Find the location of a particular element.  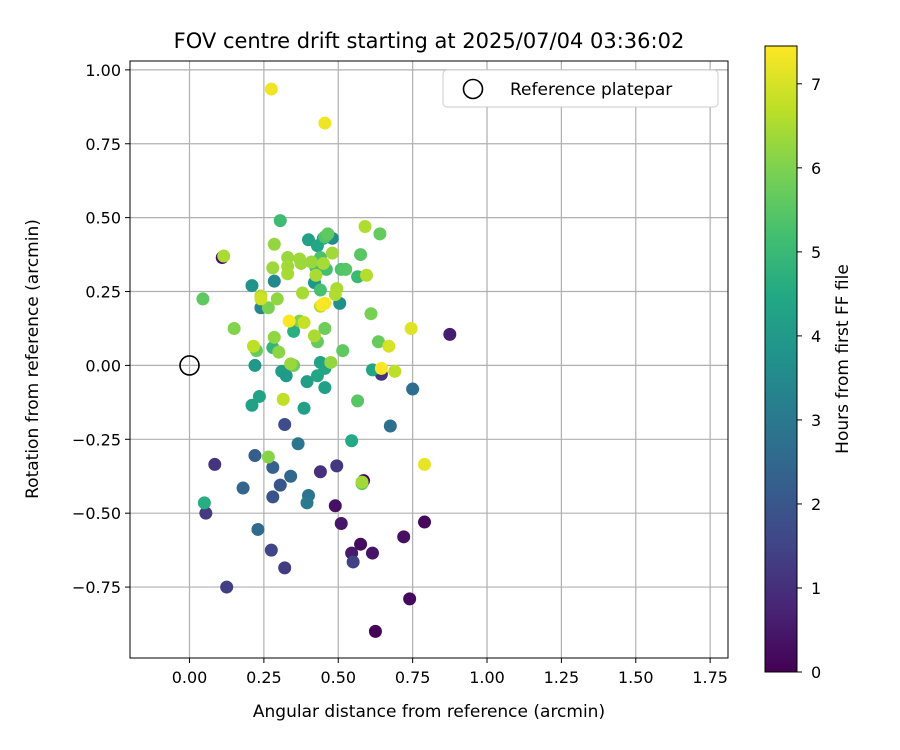

legend: Reference platepar is located at coordinates (580, 88).